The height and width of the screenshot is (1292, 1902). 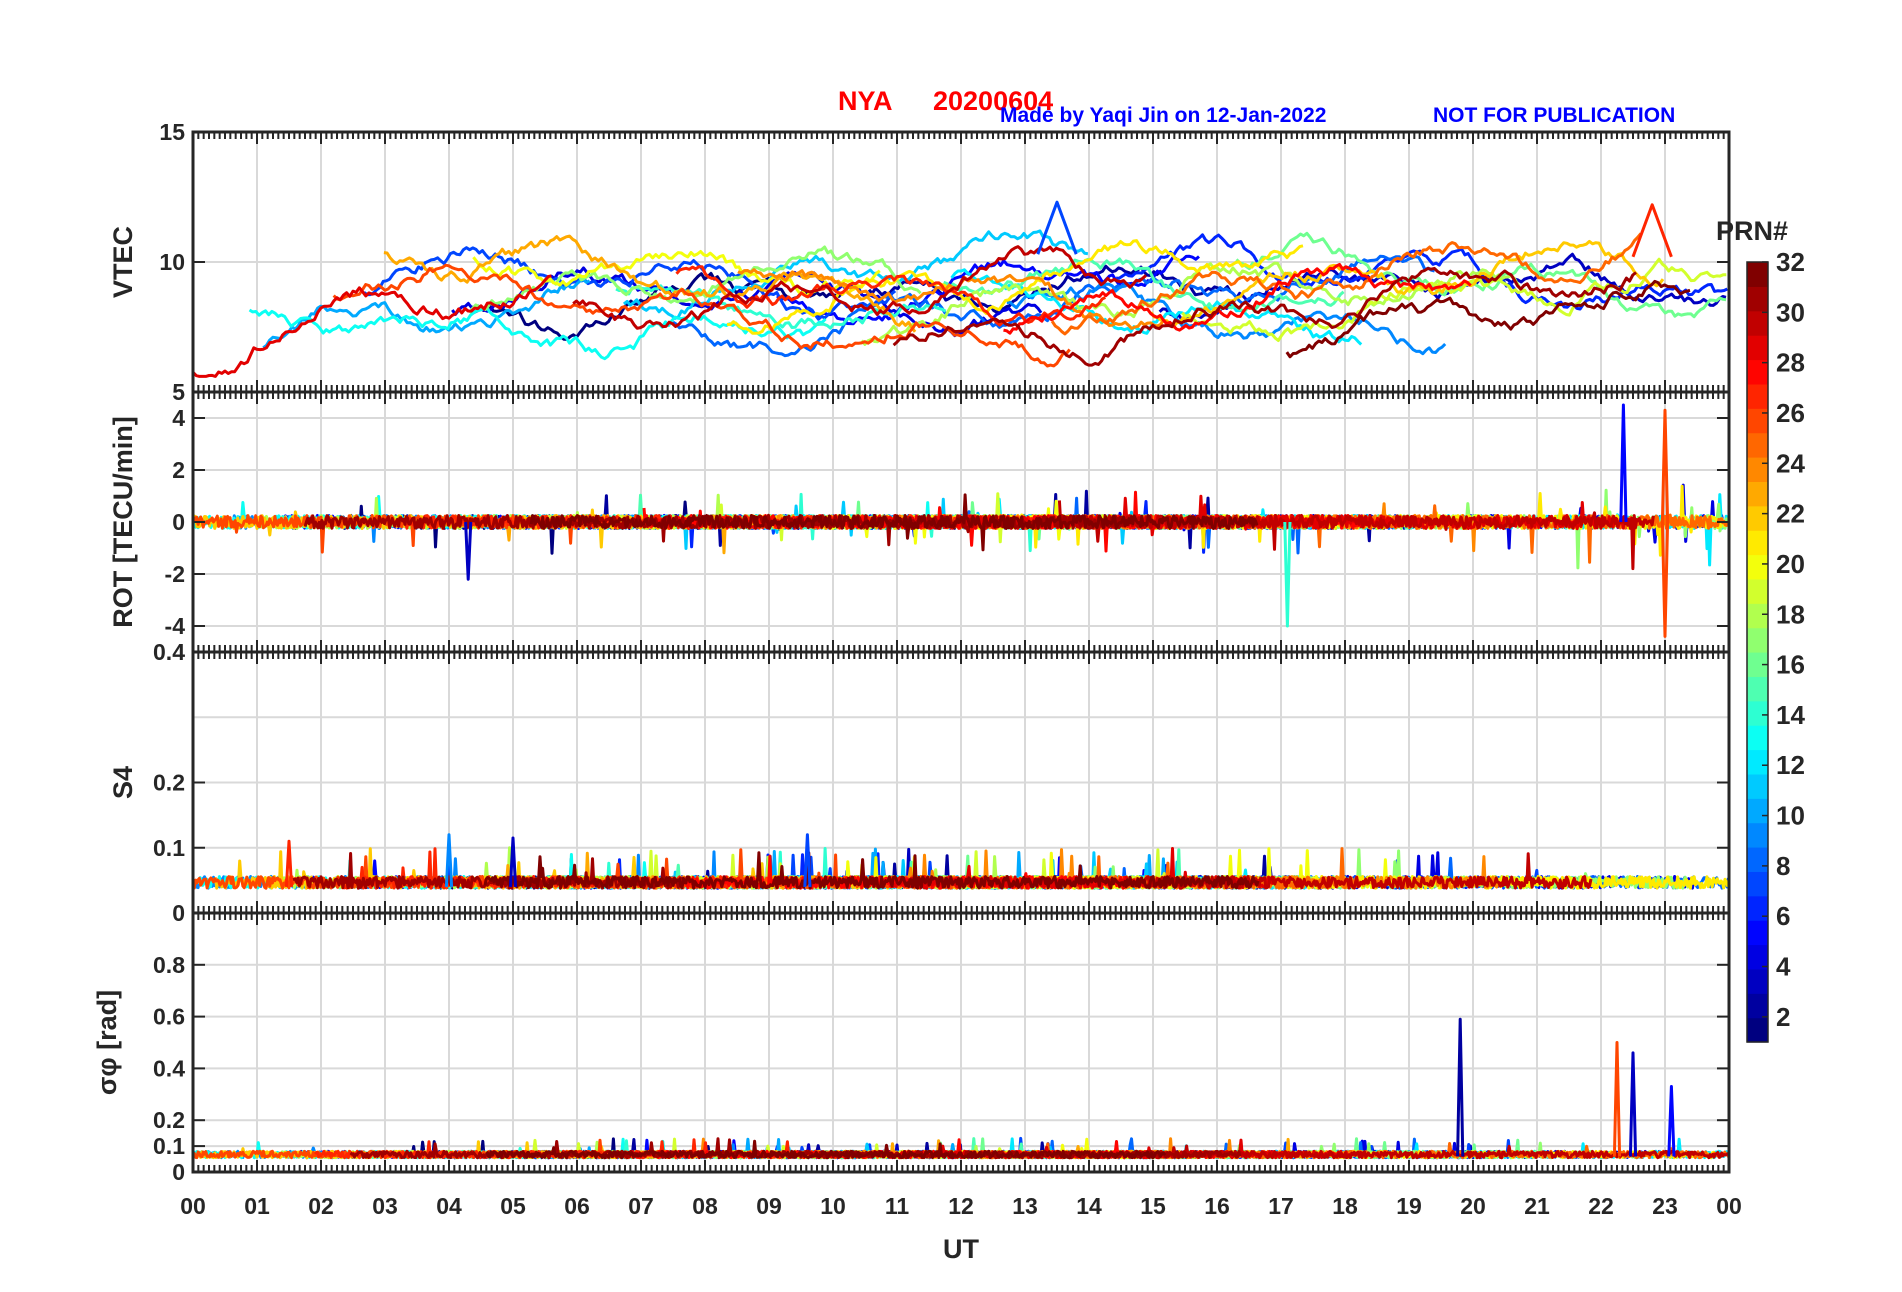 What do you see at coordinates (513, 1206) in the screenshot?
I see `x-tick-label: 05` at bounding box center [513, 1206].